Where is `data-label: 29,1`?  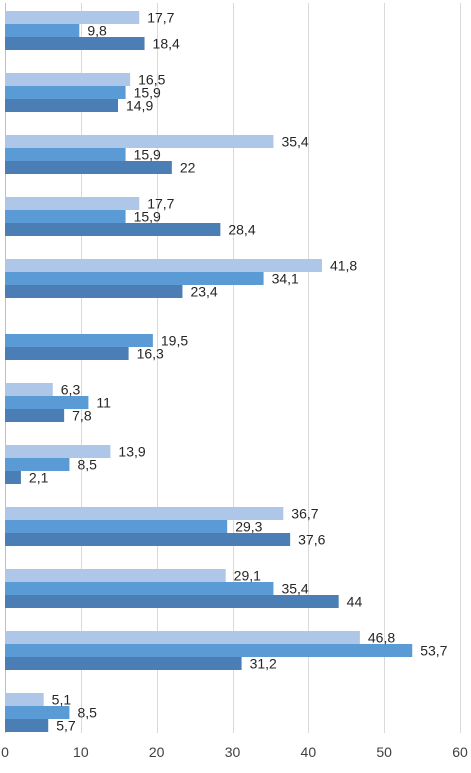
data-label: 29,1 is located at coordinates (247, 576).